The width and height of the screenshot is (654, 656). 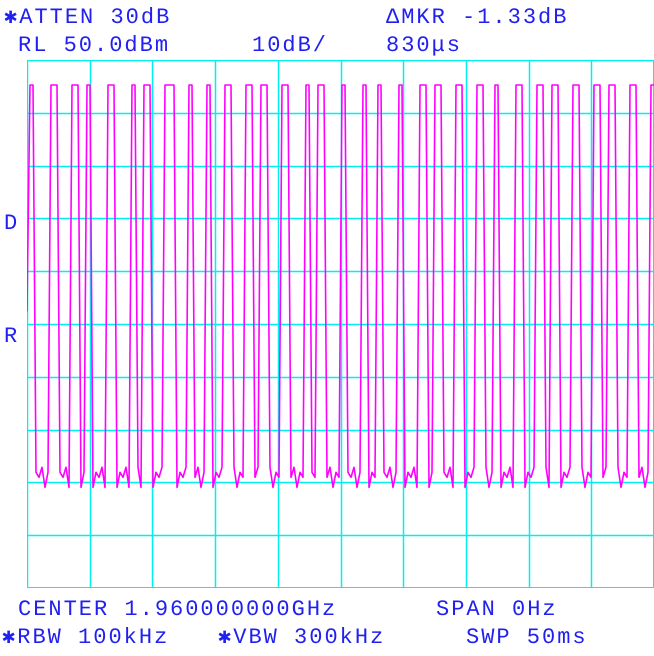 What do you see at coordinates (12, 336) in the screenshot?
I see `text: R` at bounding box center [12, 336].